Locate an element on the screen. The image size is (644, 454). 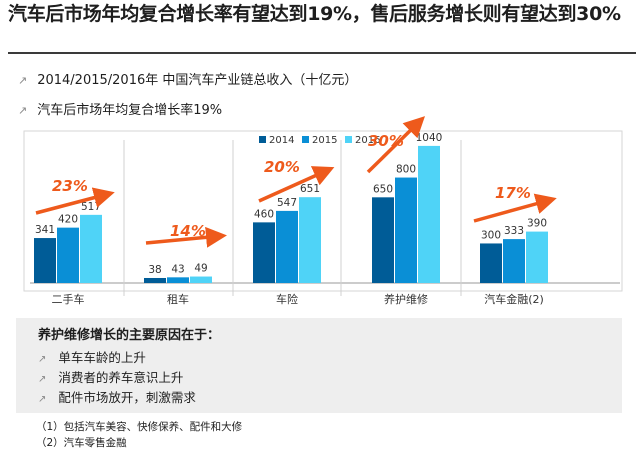
bullet-cagr: ↗ 汽车后市场年均复合增长率19% is located at coordinates (120, 111).